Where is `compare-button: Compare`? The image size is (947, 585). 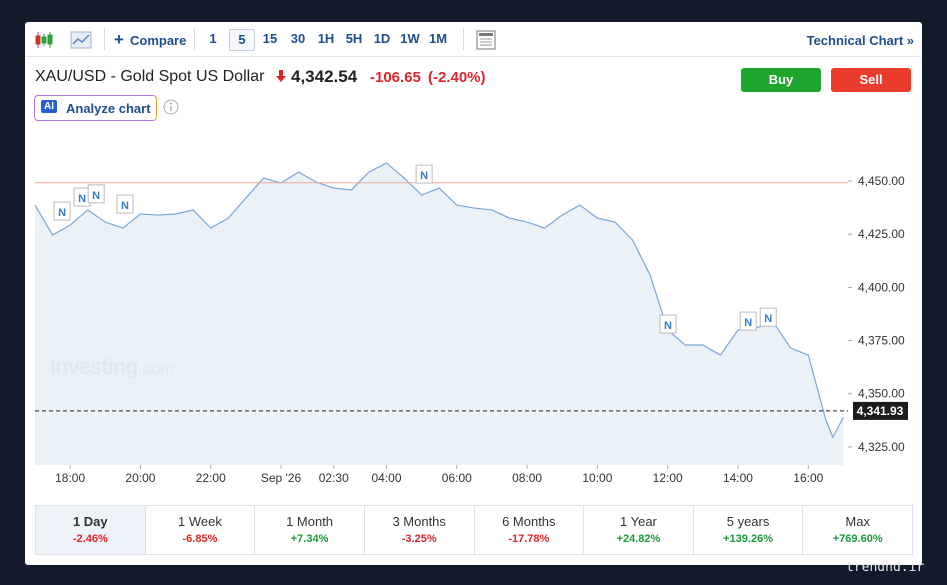
compare-button: Compare is located at coordinates (158, 40).